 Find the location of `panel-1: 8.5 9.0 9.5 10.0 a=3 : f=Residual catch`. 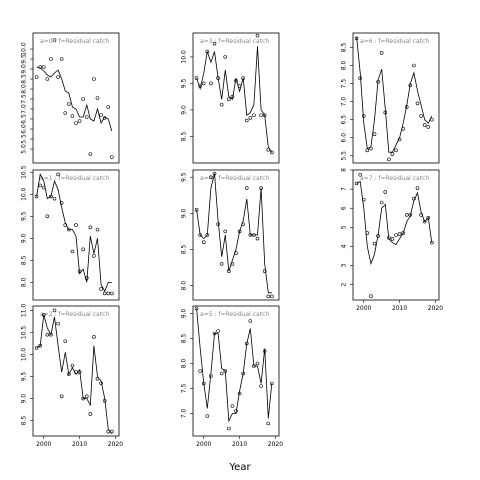

panel-1: 8.5 9.0 9.5 10.0 a=3 : f=Residual catch is located at coordinates (230, 98).